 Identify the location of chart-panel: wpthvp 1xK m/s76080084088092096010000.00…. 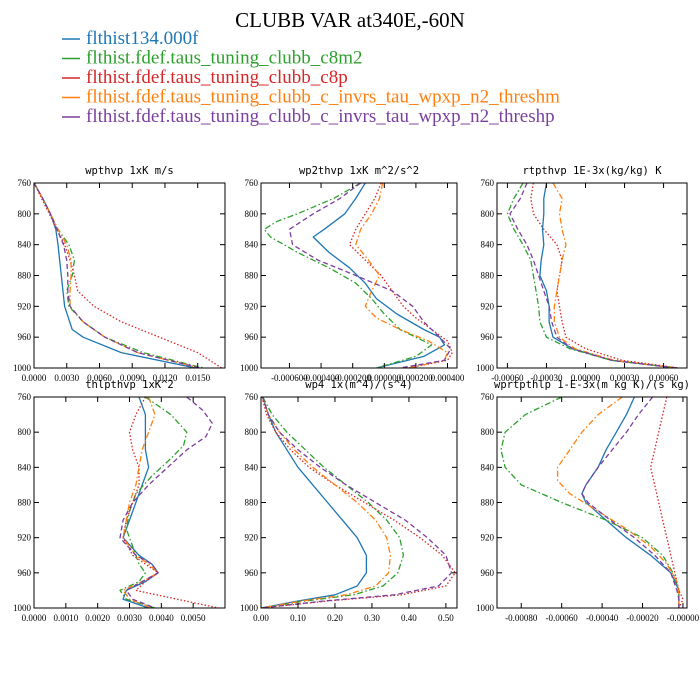
(119, 274).